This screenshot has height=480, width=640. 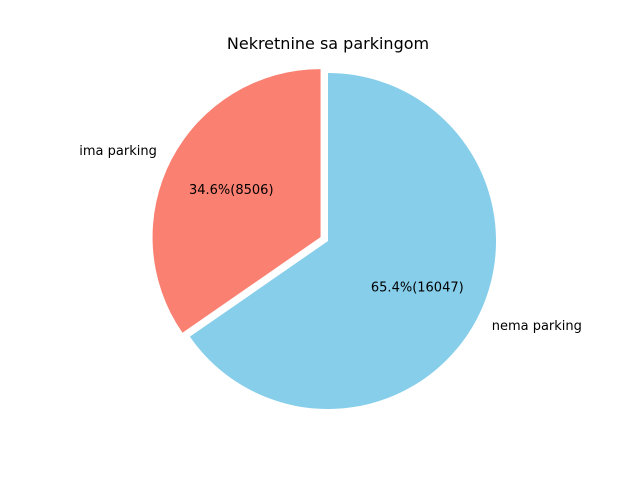 I want to click on pie-percent-label: 34.6%(8506), so click(x=231, y=190).